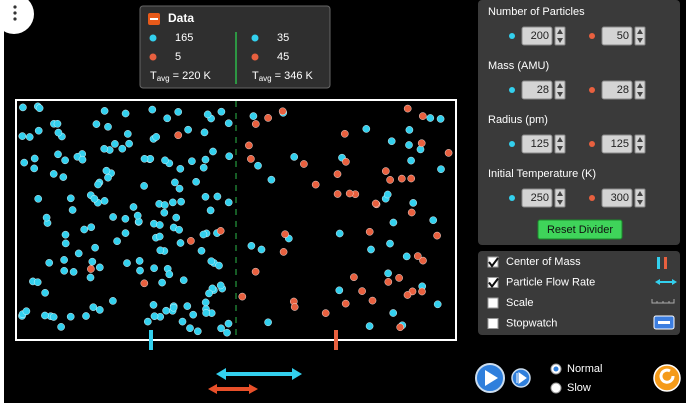  What do you see at coordinates (580, 229) in the screenshot?
I see `reset-divider-button` at bounding box center [580, 229].